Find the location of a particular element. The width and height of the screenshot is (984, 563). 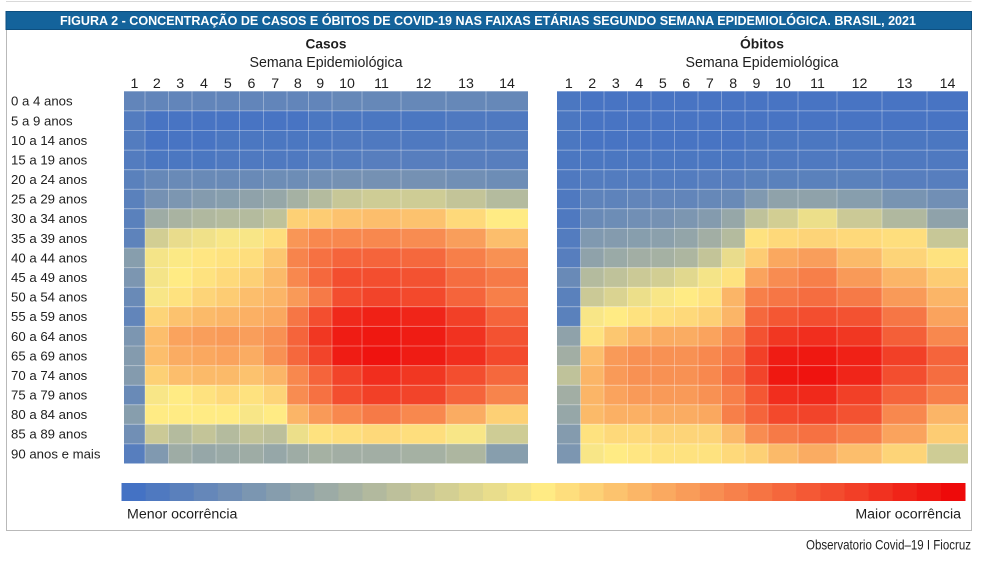

svg-text: Óbitos is located at coordinates (762, 43).